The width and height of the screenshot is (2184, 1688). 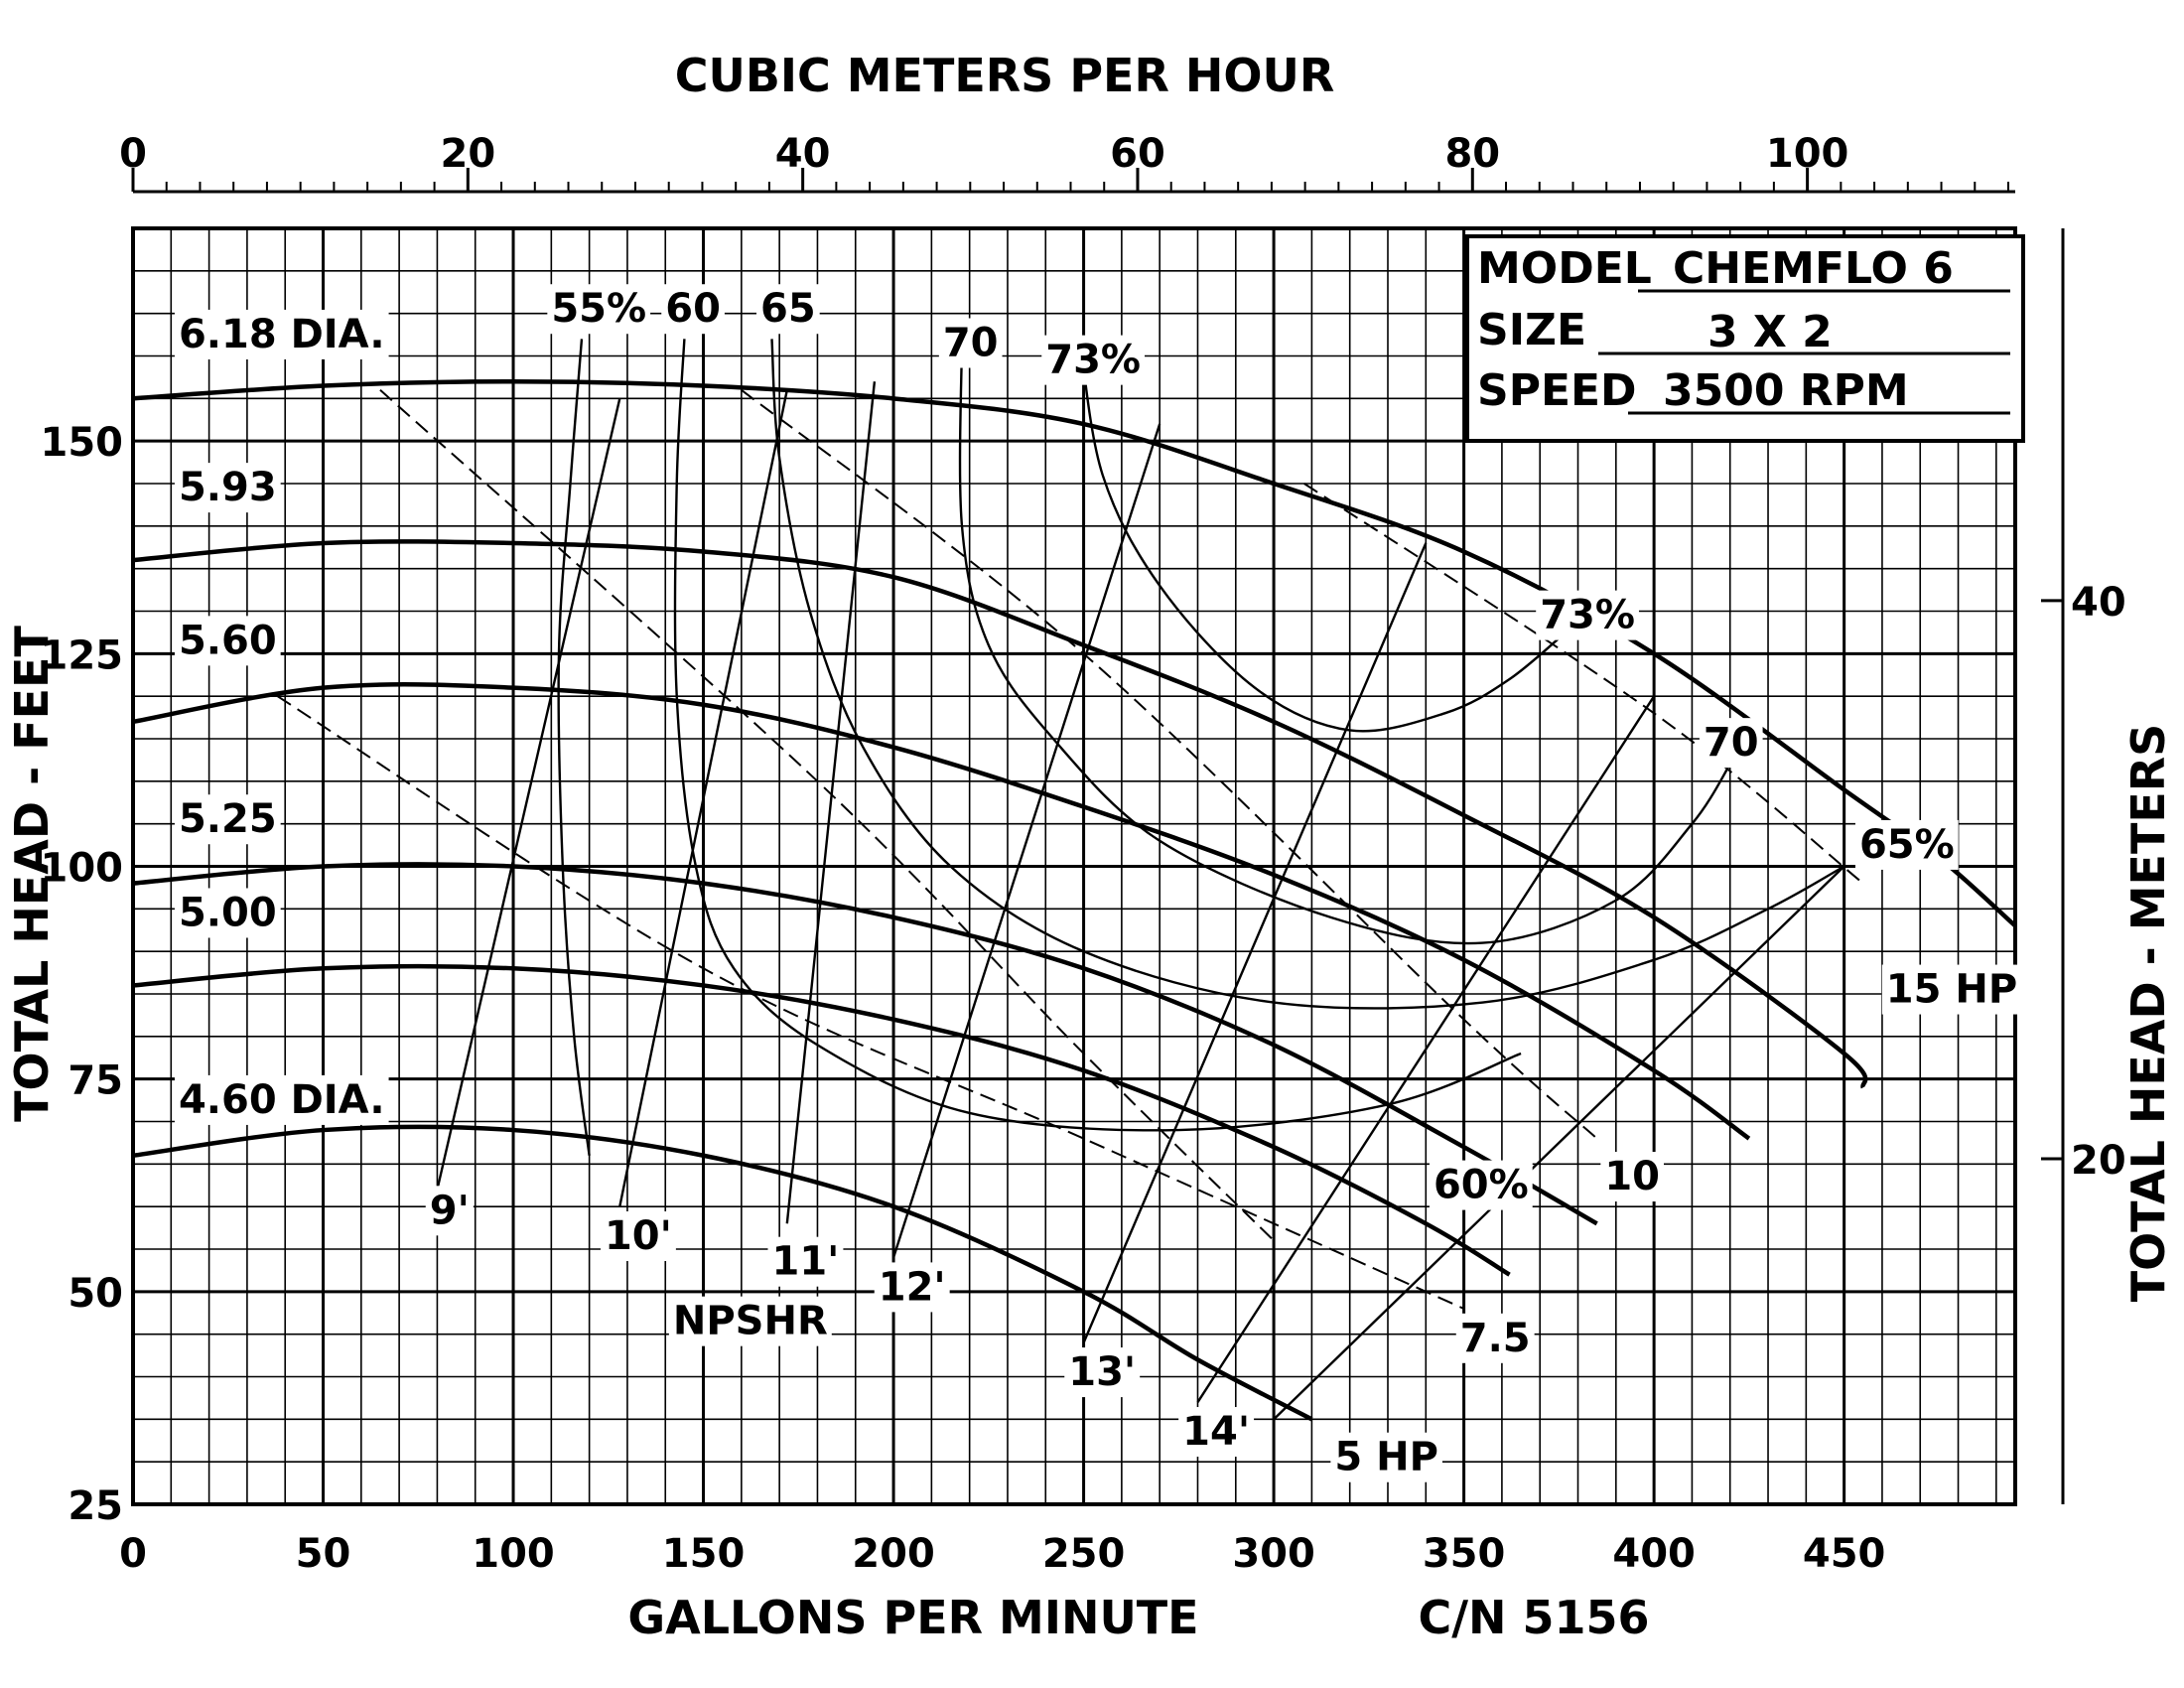 What do you see at coordinates (1464, 1554) in the screenshot?
I see `x-tick-label: 350` at bounding box center [1464, 1554].